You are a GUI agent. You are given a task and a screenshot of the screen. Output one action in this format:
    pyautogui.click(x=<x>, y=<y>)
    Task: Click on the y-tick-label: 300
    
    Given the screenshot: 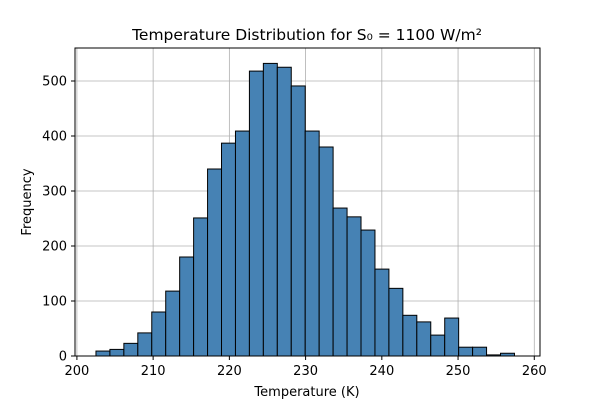 What is the action you would take?
    pyautogui.click(x=54, y=192)
    